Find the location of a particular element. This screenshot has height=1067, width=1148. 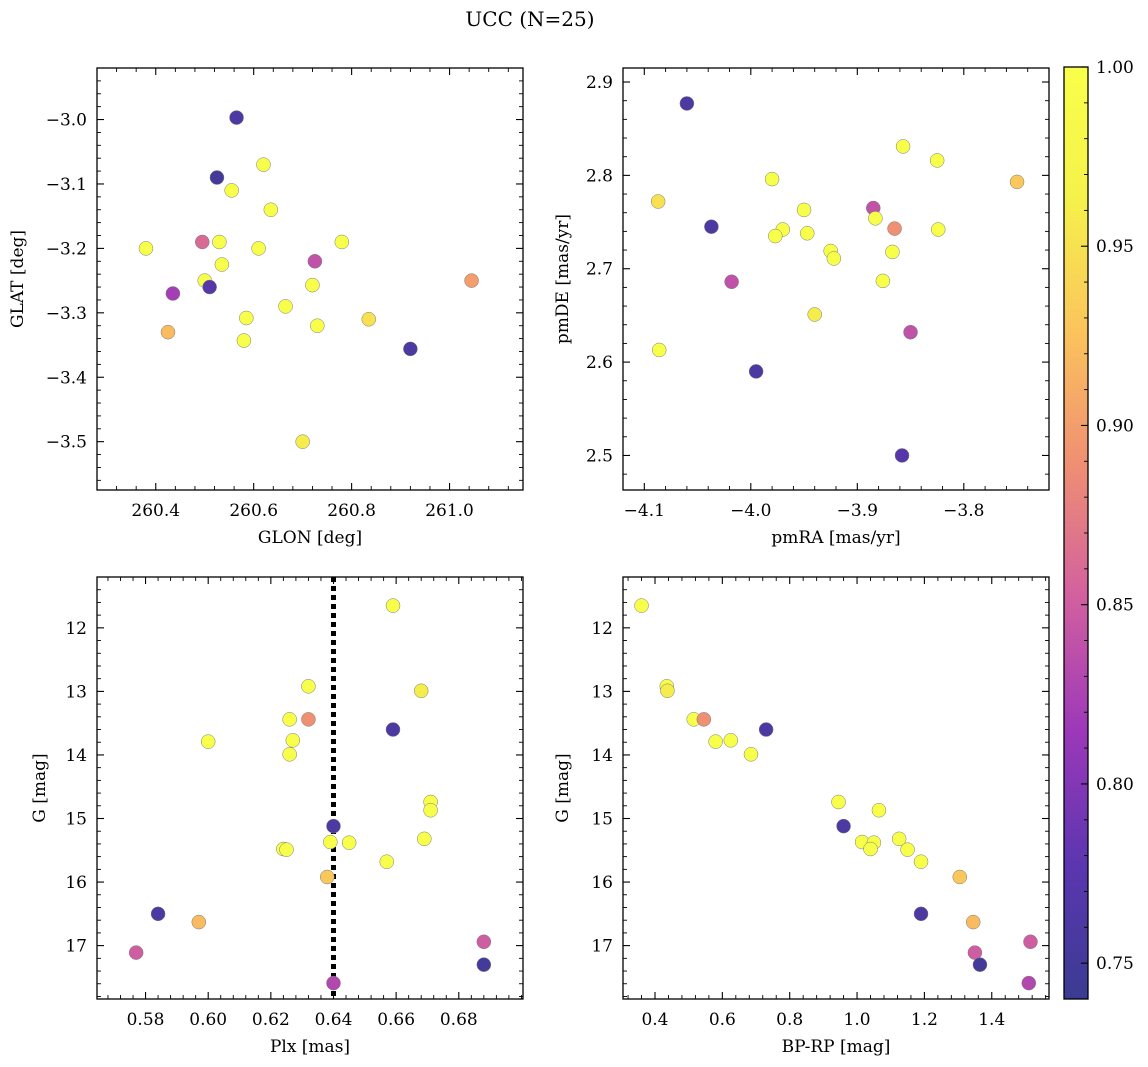

y-axis-label: pmDE [mas/yr] is located at coordinates (563, 279).